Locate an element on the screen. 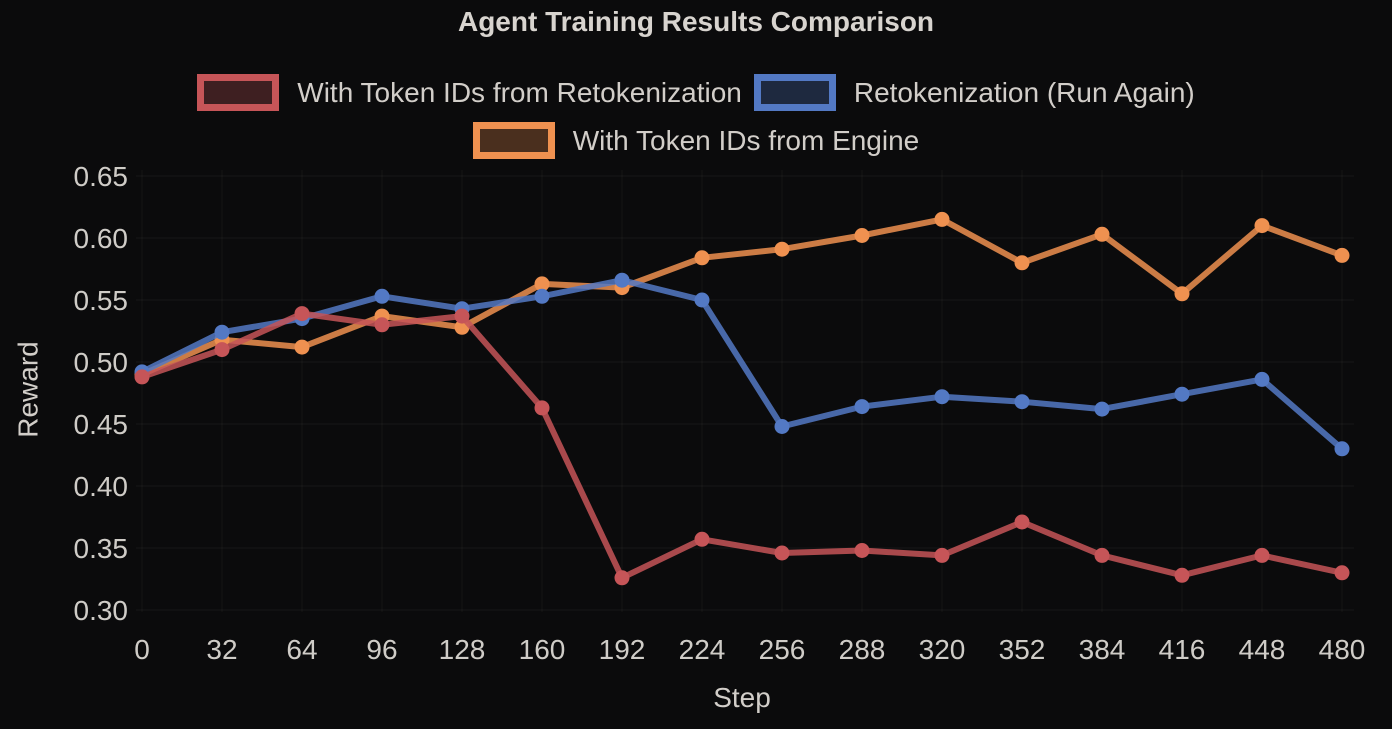  y-tick-label: 0.35 is located at coordinates (101, 548).